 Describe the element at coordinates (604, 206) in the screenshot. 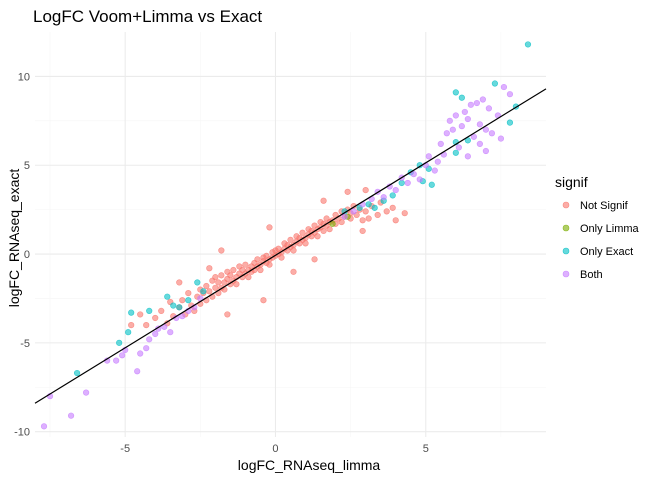

I see `legend-label: Not Signif` at that location.